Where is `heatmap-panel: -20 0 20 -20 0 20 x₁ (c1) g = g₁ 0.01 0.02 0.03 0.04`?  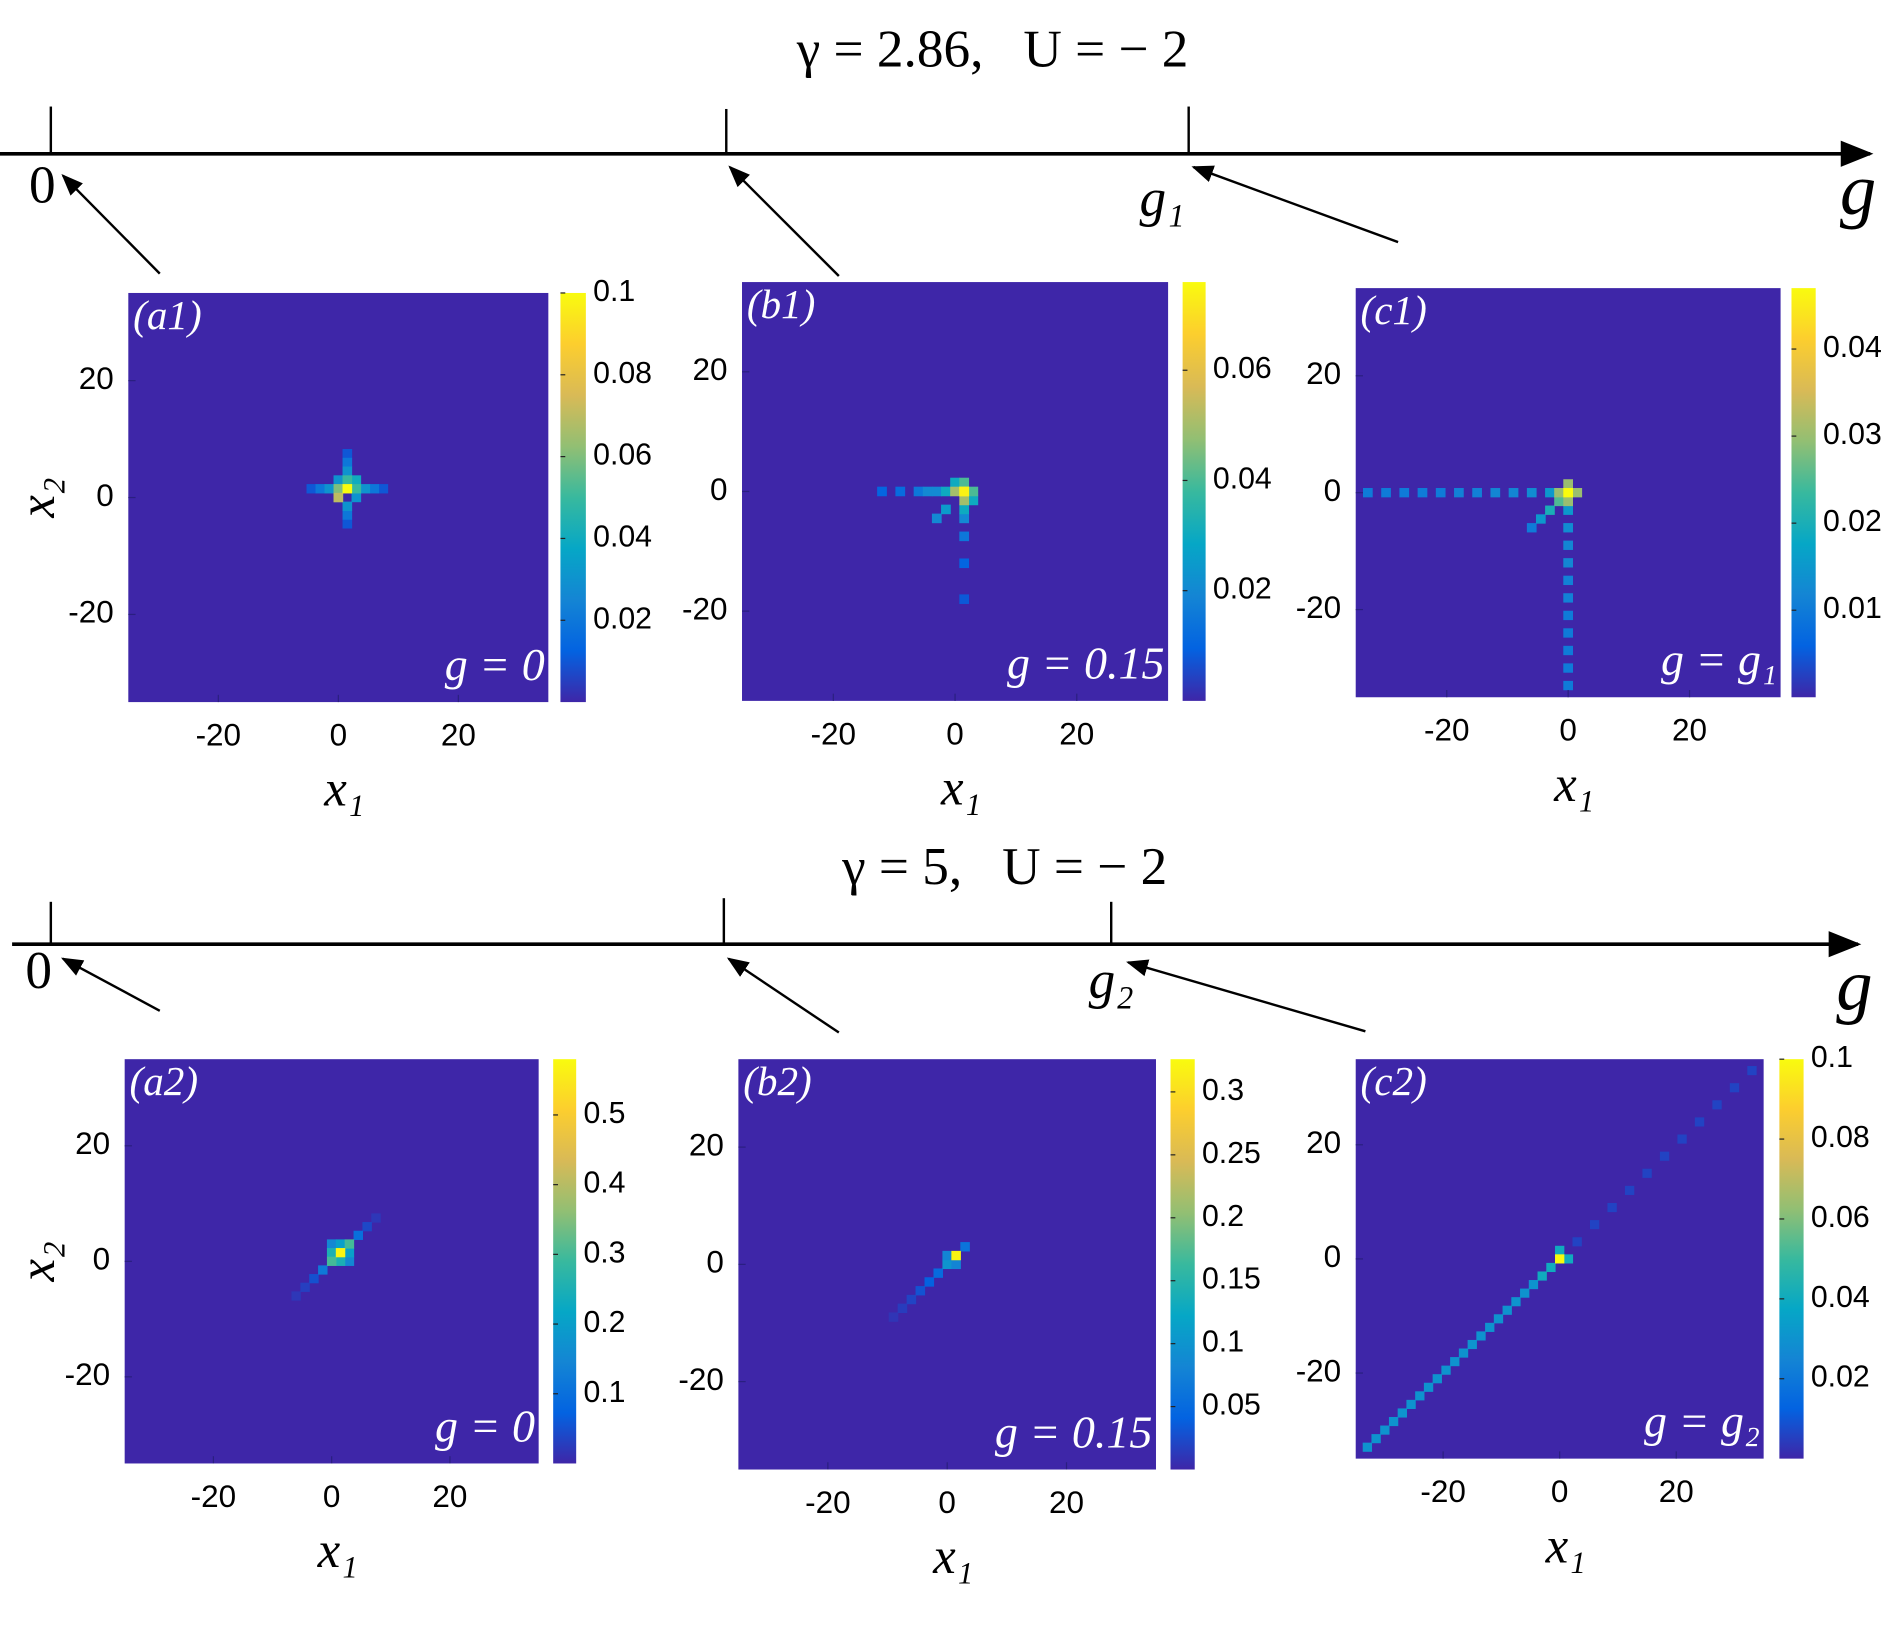 heatmap-panel: -20 0 20 -20 0 20 x₁ (c1) g = g₁ 0.01 0.02 0.03 0.04 is located at coordinates (1589, 549).